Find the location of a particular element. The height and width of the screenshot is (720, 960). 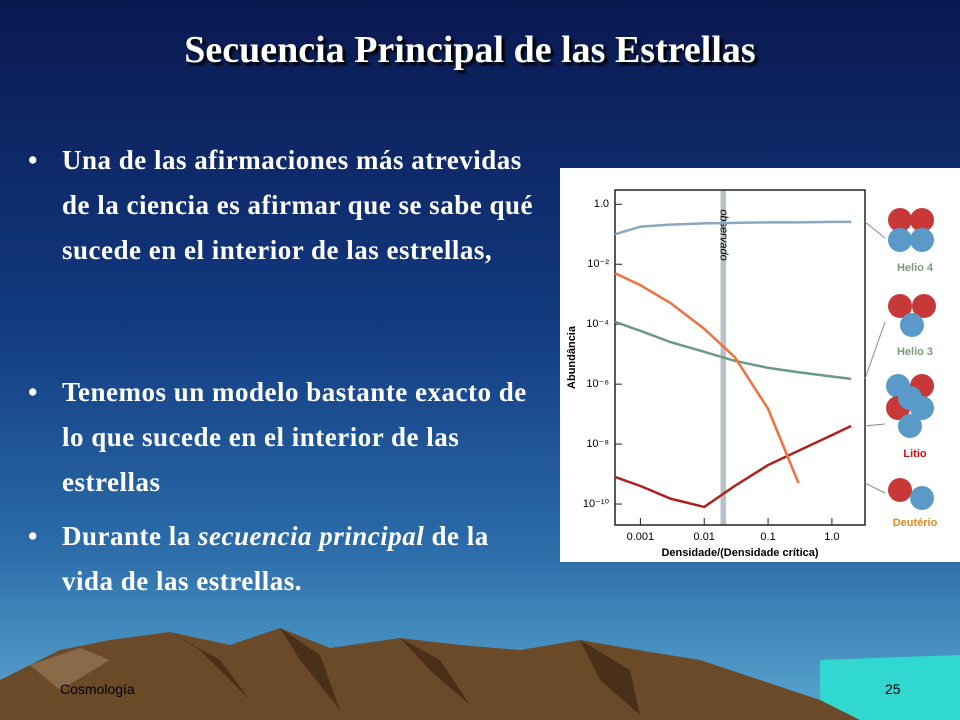

annotation: observado is located at coordinates (723, 234).